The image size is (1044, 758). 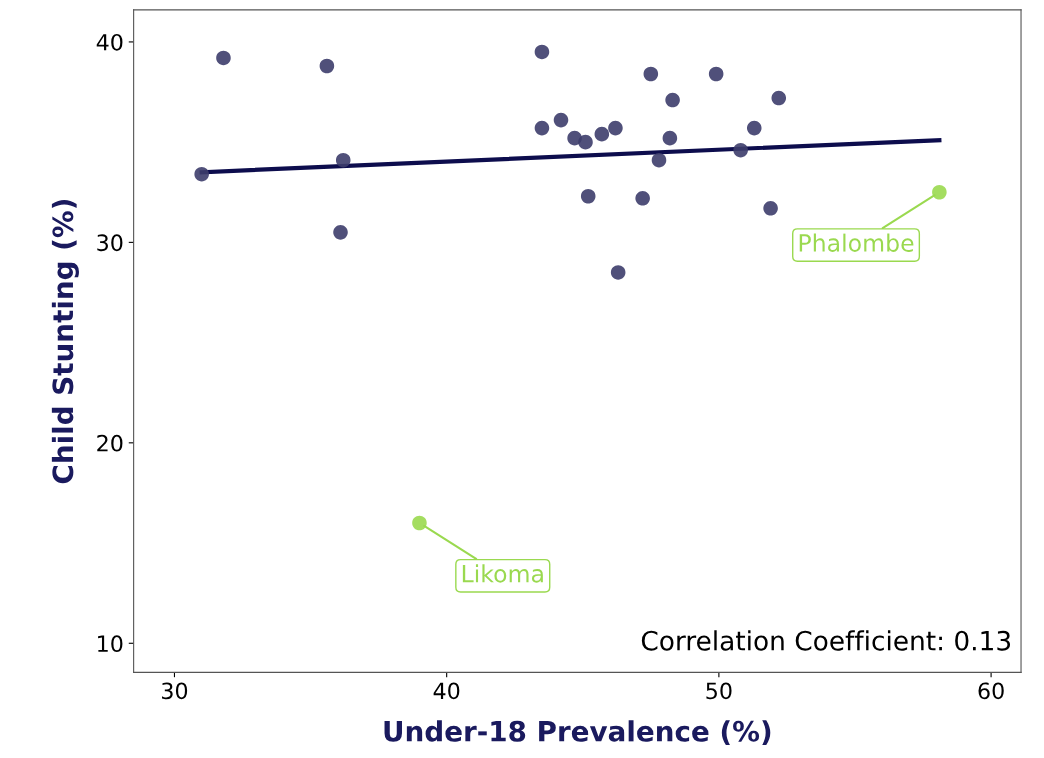 I want to click on x-tick-label: 50, so click(x=719, y=691).